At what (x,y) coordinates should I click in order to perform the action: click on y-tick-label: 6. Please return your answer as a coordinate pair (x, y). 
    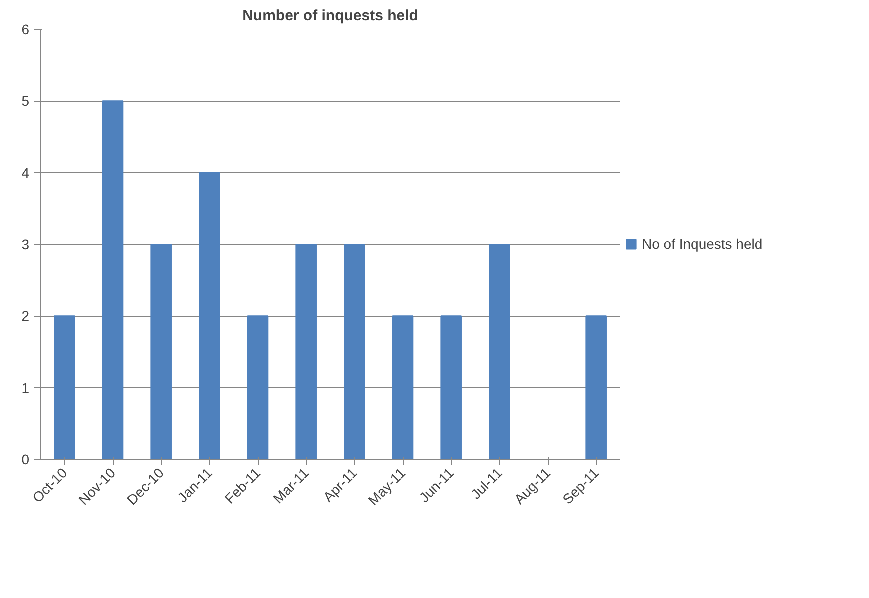
    Looking at the image, I should click on (26, 30).